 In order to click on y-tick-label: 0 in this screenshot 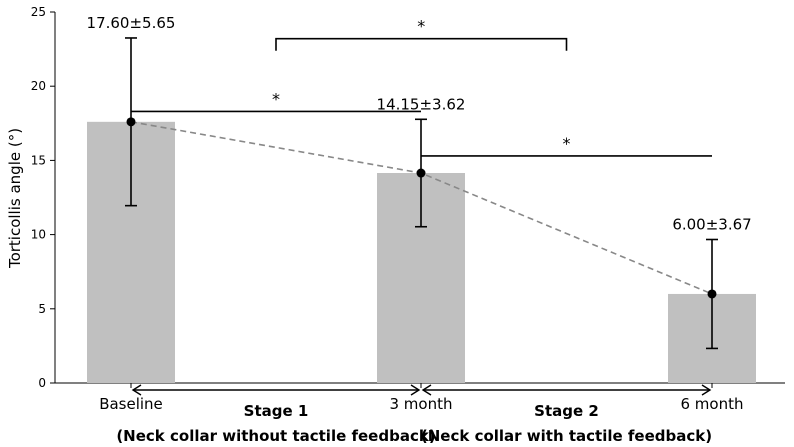, I will do `click(42, 383)`.